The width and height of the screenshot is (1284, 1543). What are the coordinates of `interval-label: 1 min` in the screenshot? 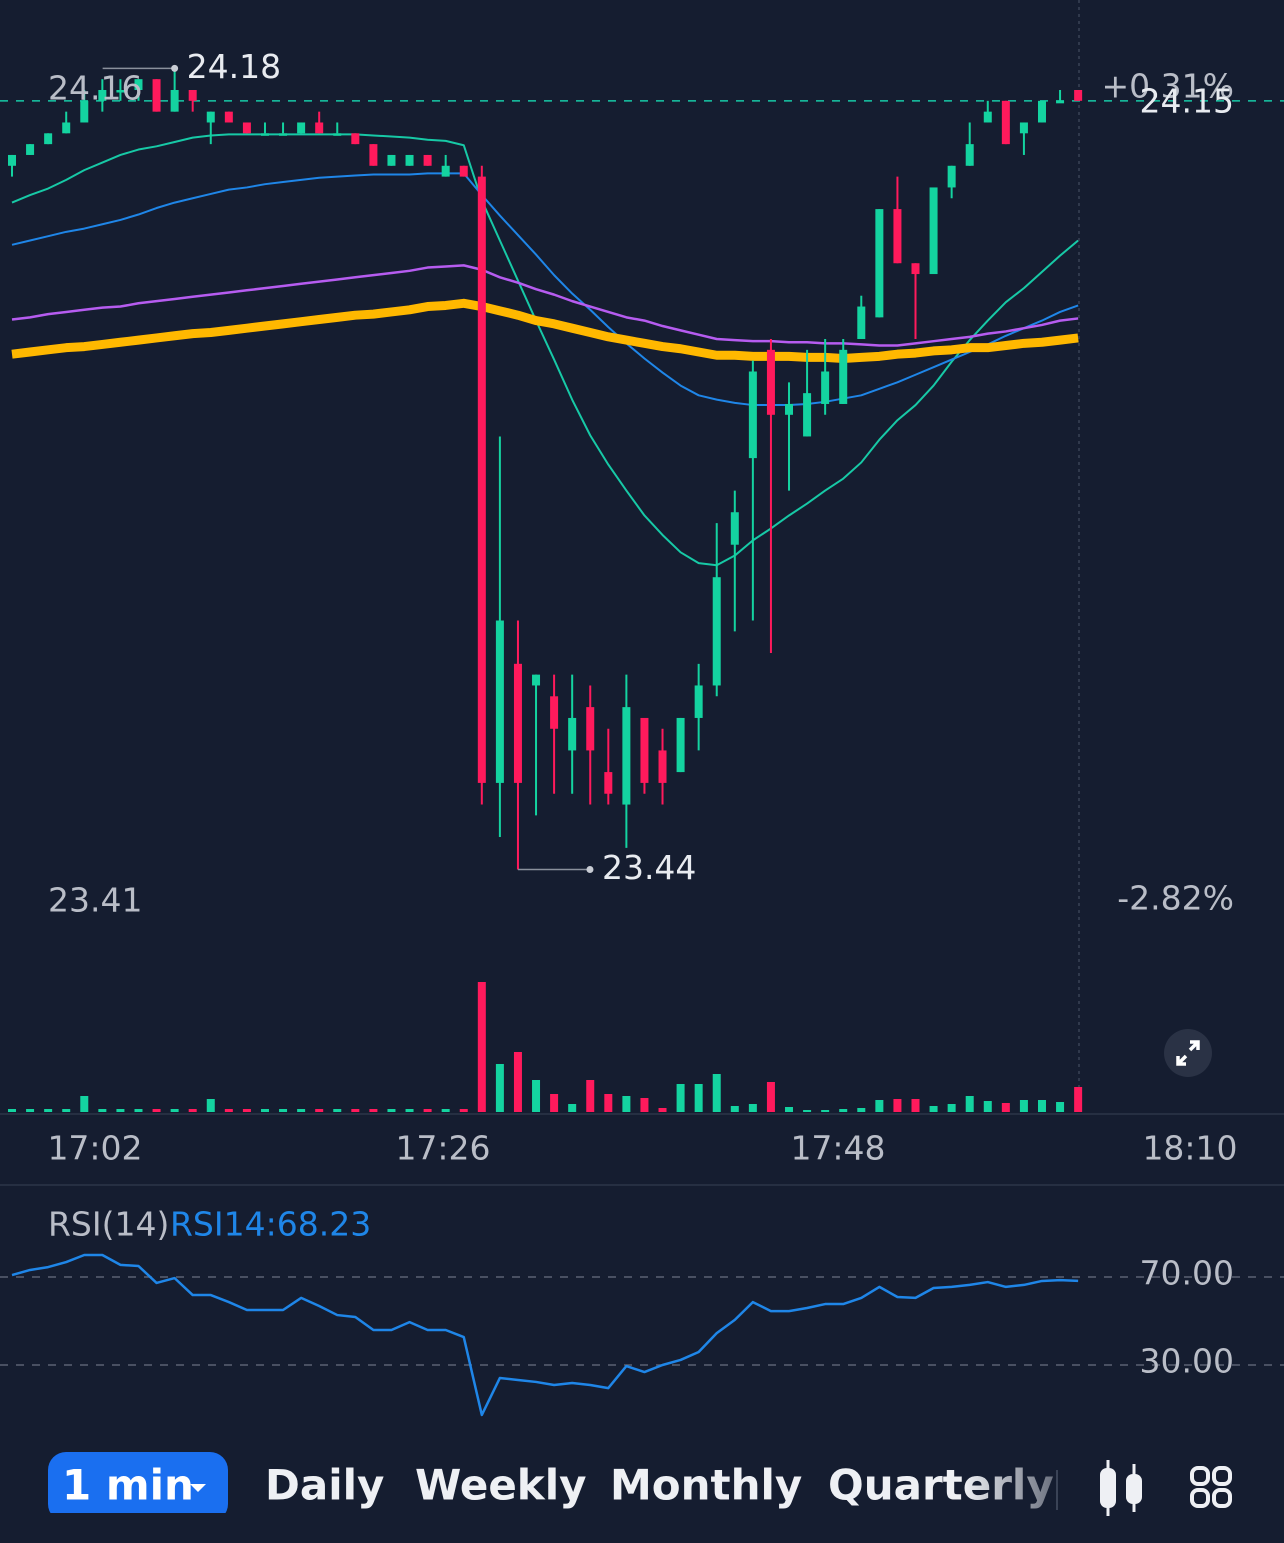 It's located at (128, 1485).